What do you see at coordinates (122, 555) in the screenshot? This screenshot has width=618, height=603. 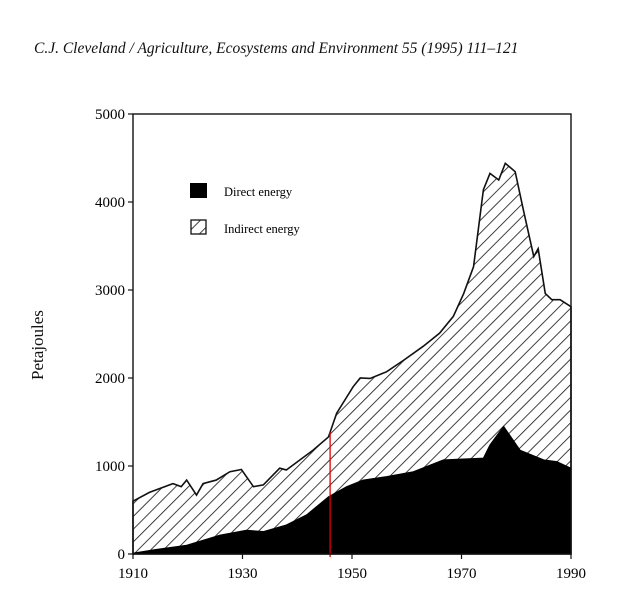 I see `y-tick-label: 0` at bounding box center [122, 555].